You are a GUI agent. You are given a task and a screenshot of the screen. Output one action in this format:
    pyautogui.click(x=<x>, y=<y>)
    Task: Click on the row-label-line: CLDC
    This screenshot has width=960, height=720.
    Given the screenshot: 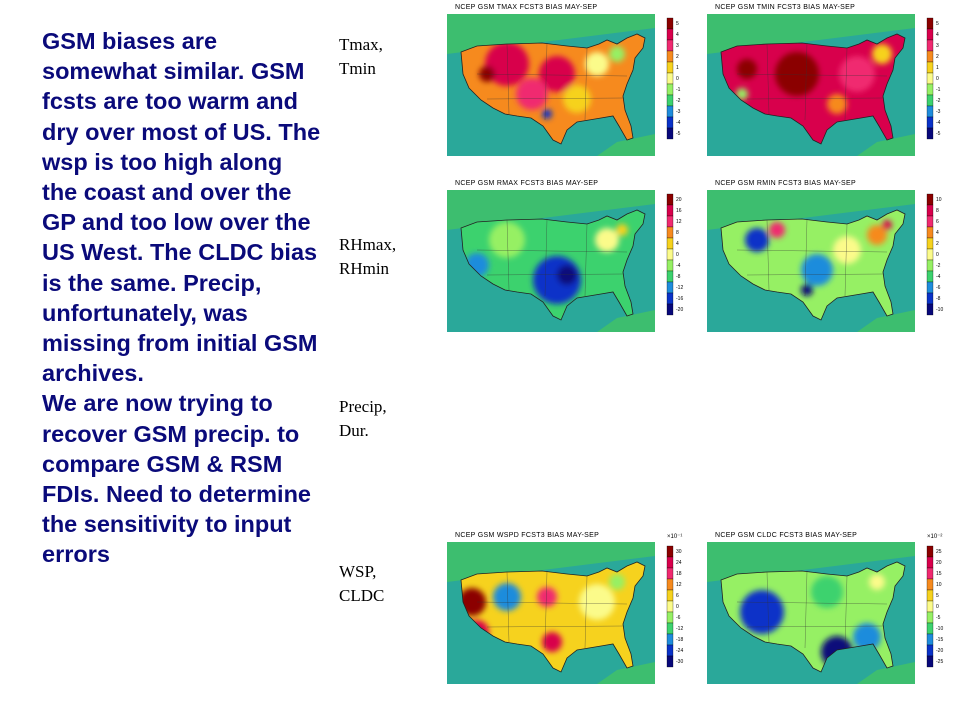 What is the action you would take?
    pyautogui.click(x=362, y=595)
    